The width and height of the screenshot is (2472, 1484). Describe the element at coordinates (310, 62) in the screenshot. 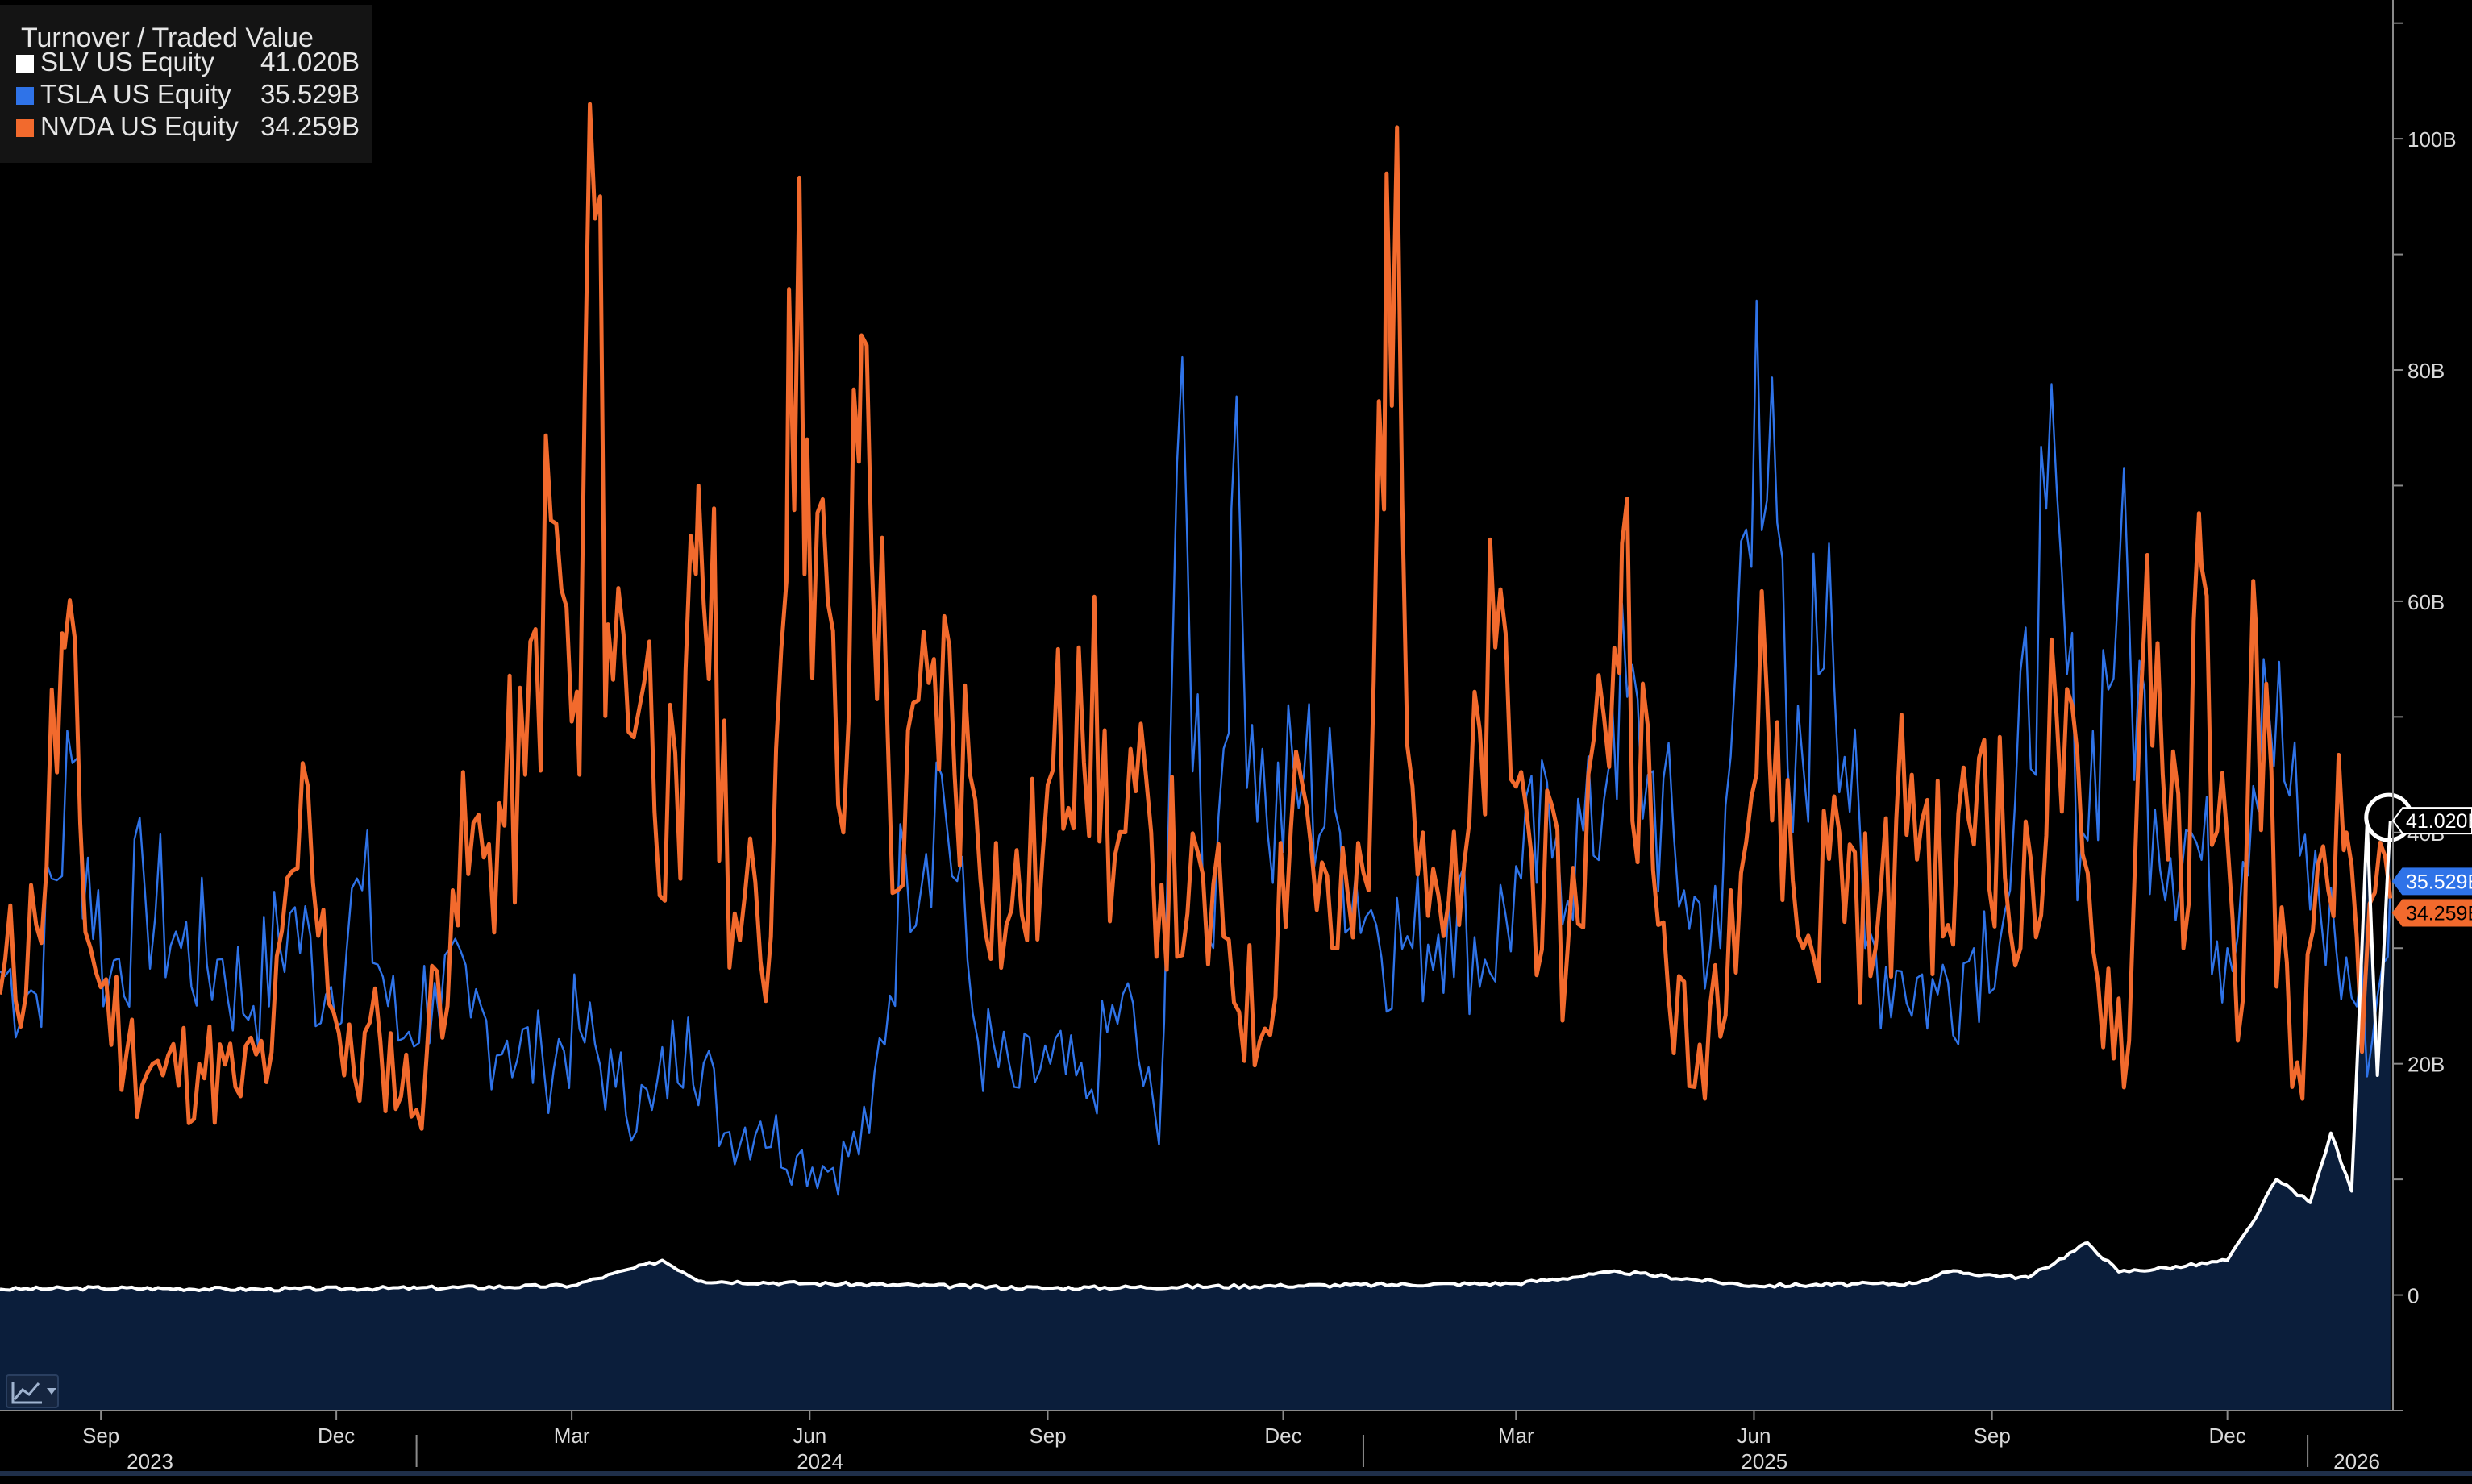

I see `slv-us-equity-legend-value: 41.020B` at that location.